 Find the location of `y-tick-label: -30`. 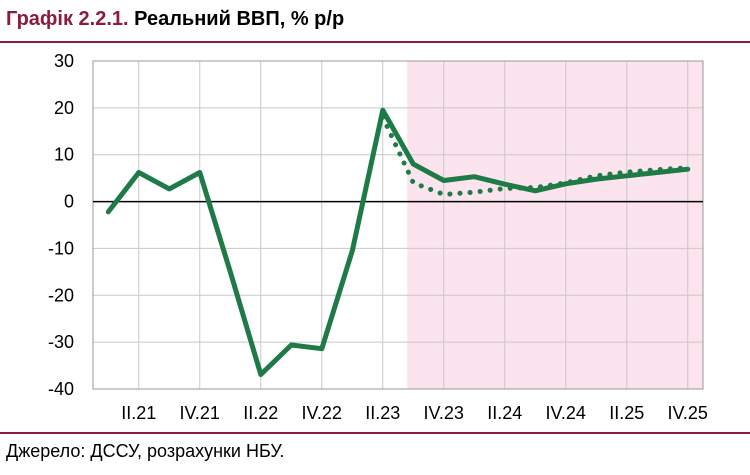

y-tick-label: -30 is located at coordinates (61, 342).